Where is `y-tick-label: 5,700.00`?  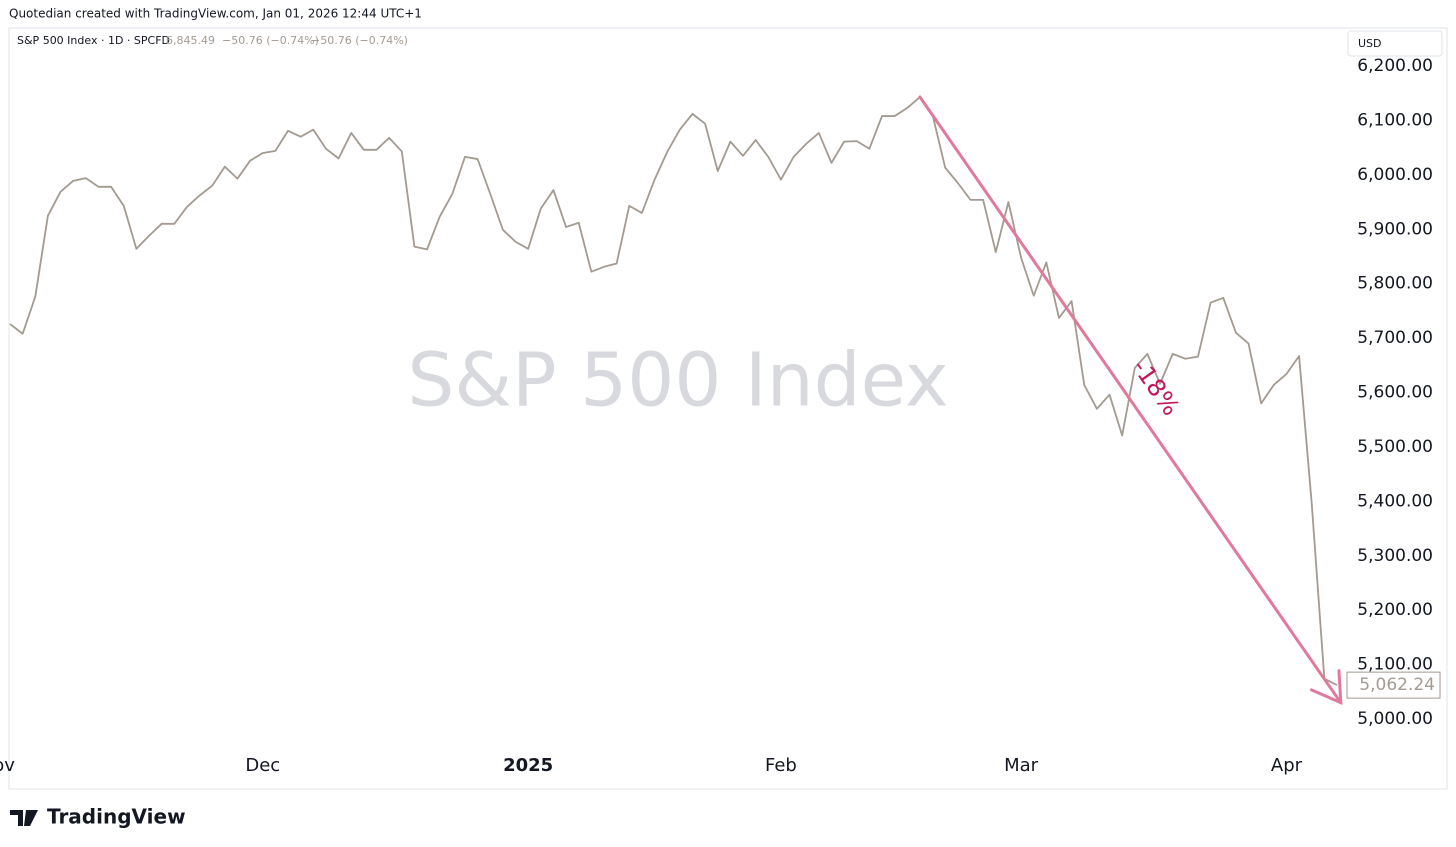
y-tick-label: 5,700.00 is located at coordinates (1395, 338).